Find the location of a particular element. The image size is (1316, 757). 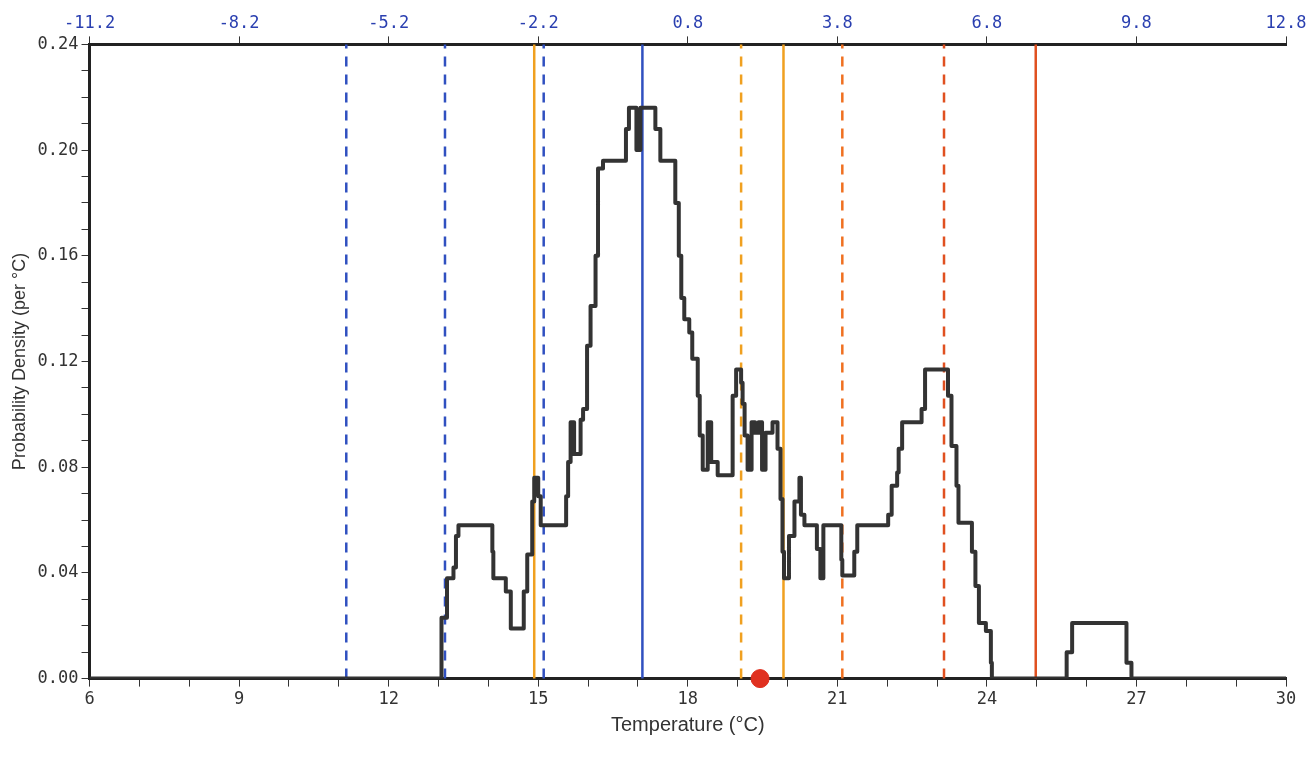

x-tick-label: 21 is located at coordinates (837, 698).